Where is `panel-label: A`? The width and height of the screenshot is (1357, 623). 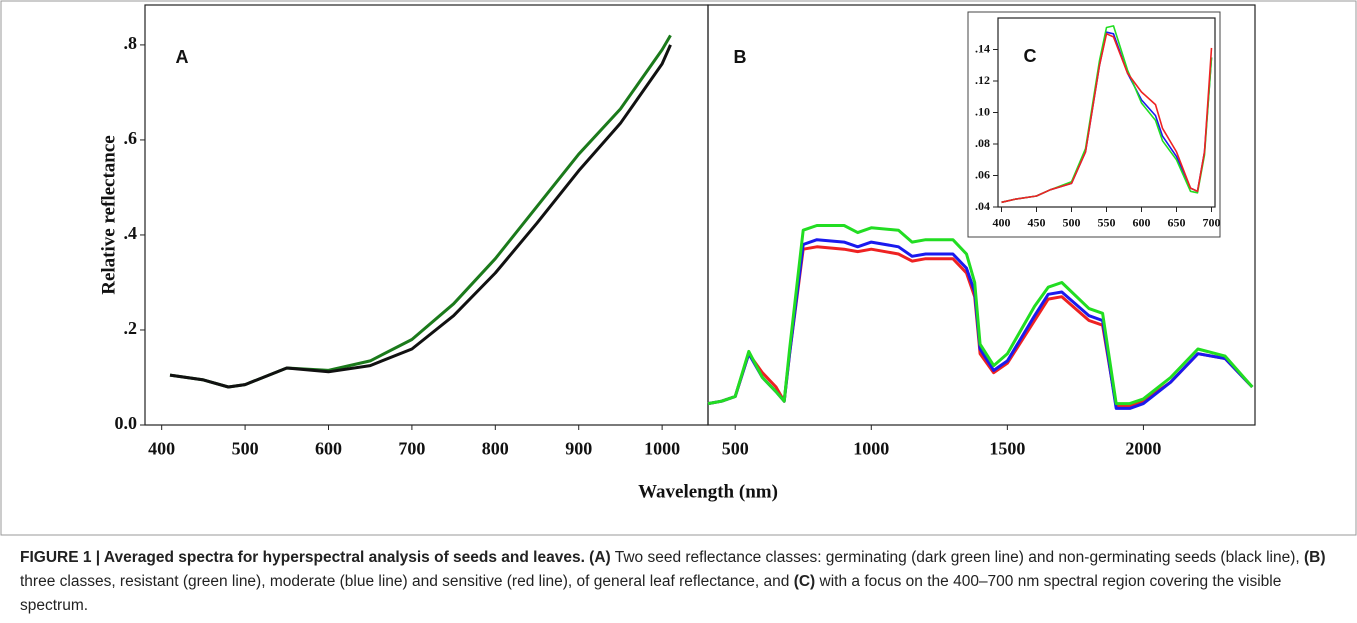
panel-label: A is located at coordinates (182, 57).